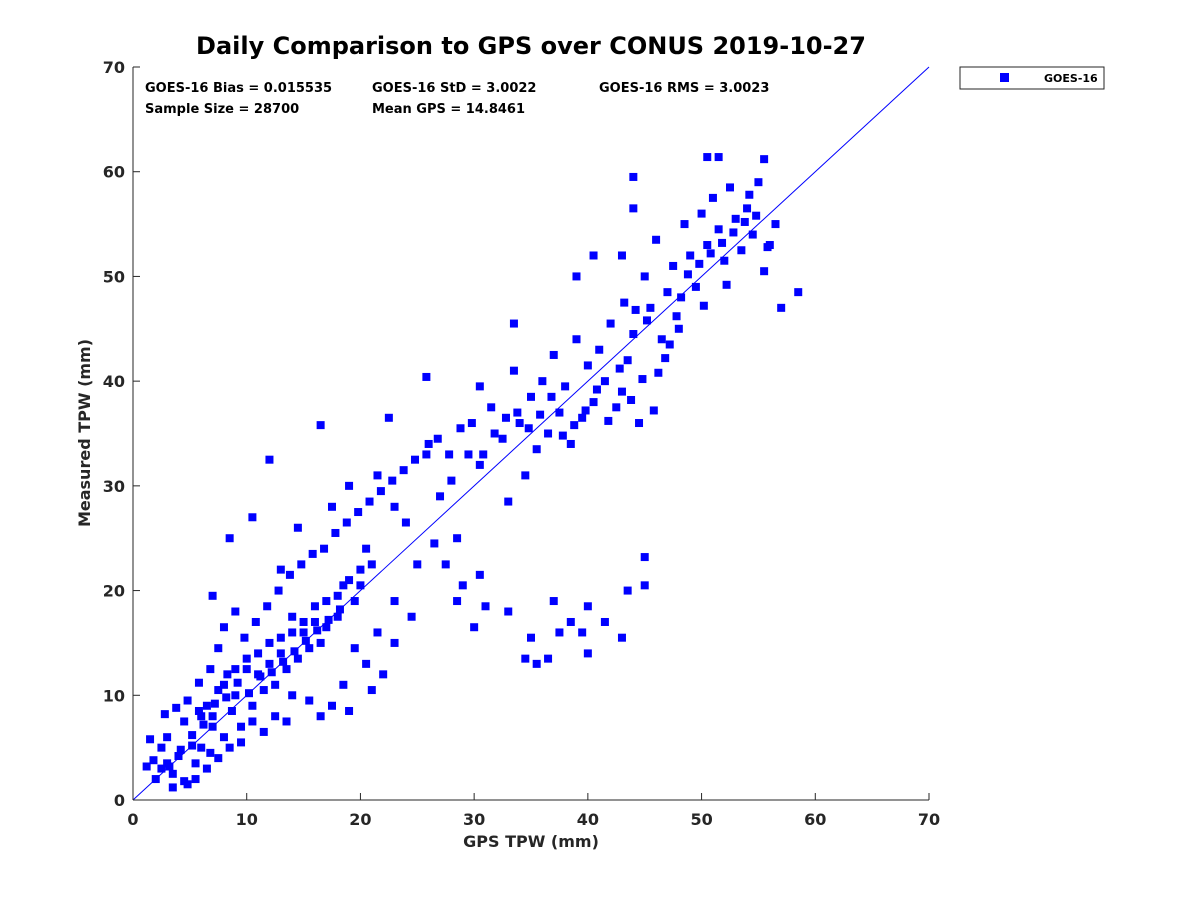 This screenshot has width=1200, height=900. Describe the element at coordinates (114, 486) in the screenshot. I see `y-tick-label: 30` at that location.